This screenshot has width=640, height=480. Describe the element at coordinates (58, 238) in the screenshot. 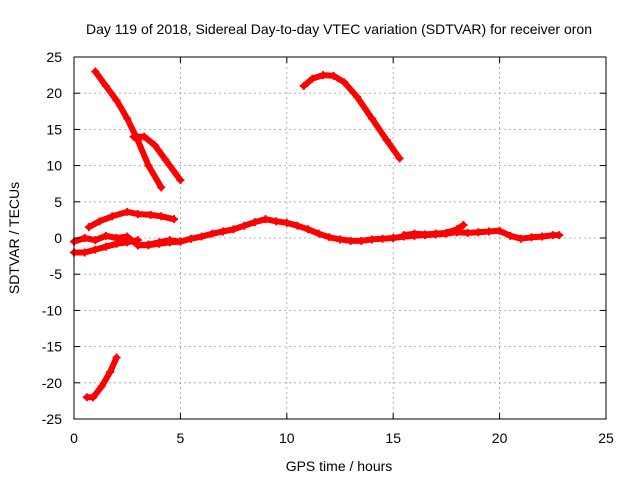

I see `y-tick-label: 0` at that location.